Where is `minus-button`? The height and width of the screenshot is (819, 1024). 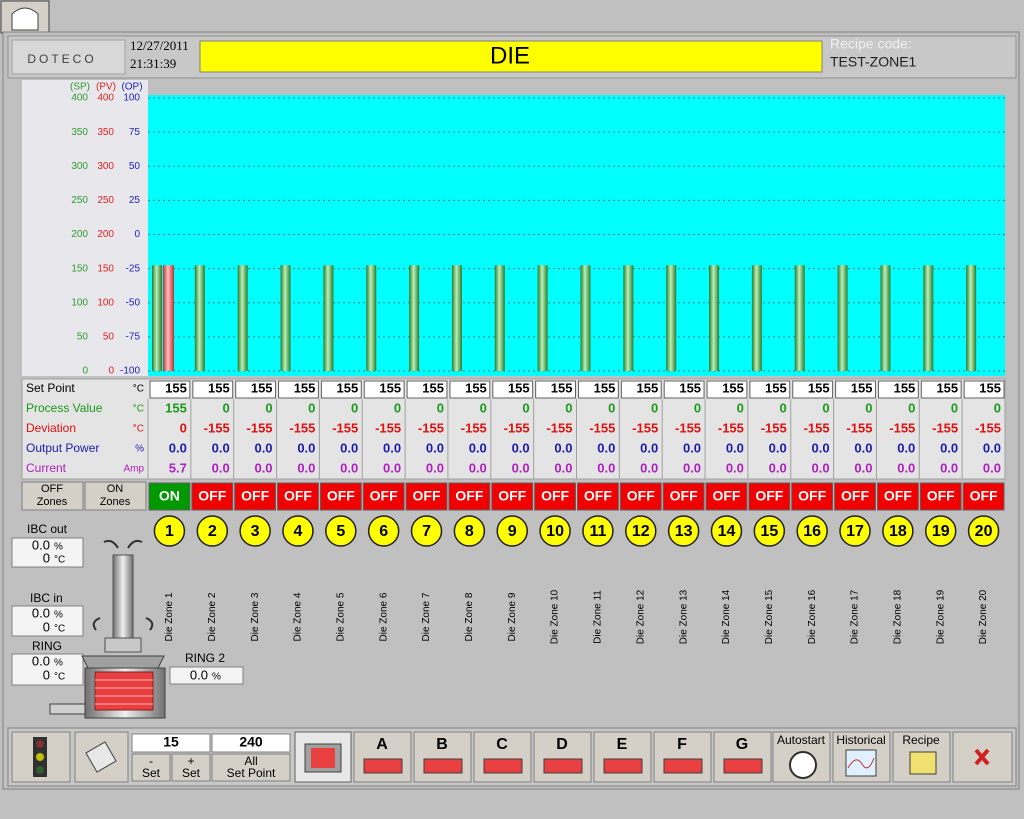 minus-button is located at coordinates (151, 767).